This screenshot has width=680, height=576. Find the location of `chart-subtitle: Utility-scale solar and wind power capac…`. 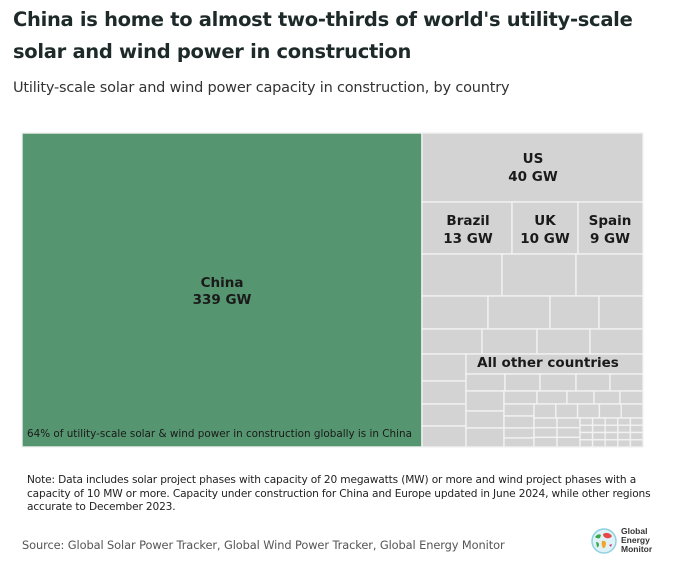

chart-subtitle: Utility-scale solar and wind power capac… is located at coordinates (261, 88).